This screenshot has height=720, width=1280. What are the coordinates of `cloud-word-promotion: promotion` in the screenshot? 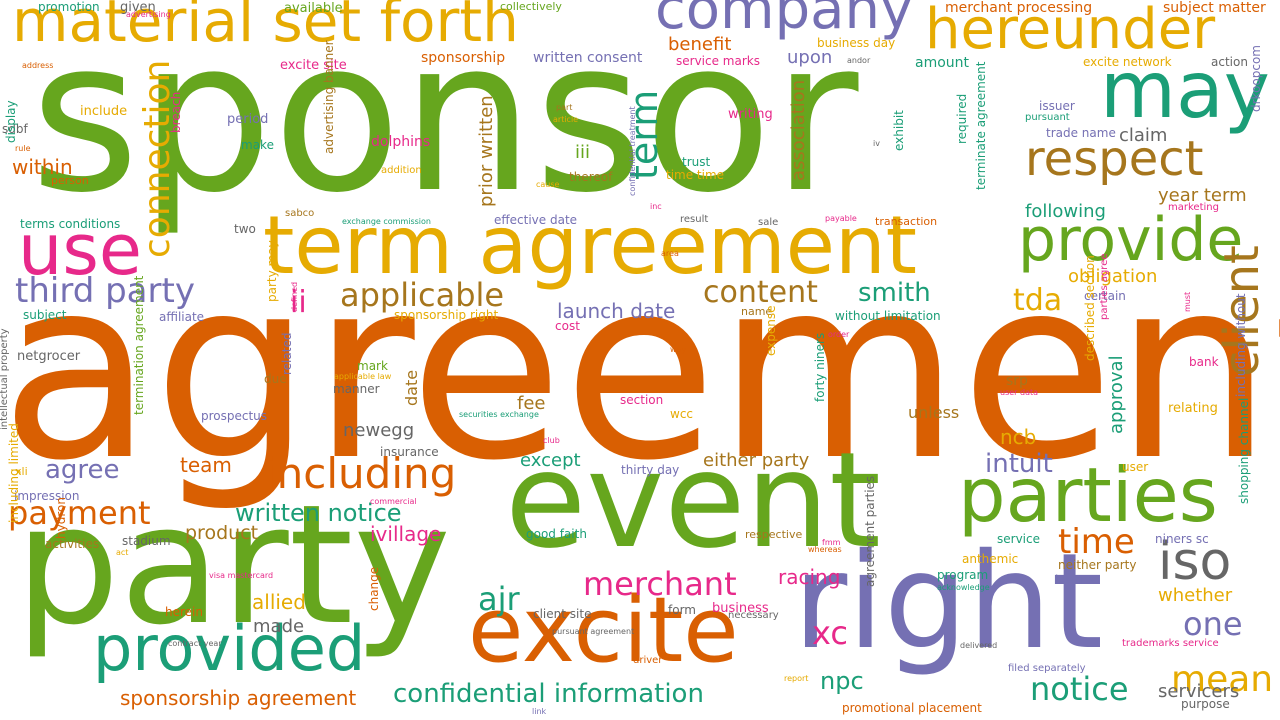 It's located at (69, 7).